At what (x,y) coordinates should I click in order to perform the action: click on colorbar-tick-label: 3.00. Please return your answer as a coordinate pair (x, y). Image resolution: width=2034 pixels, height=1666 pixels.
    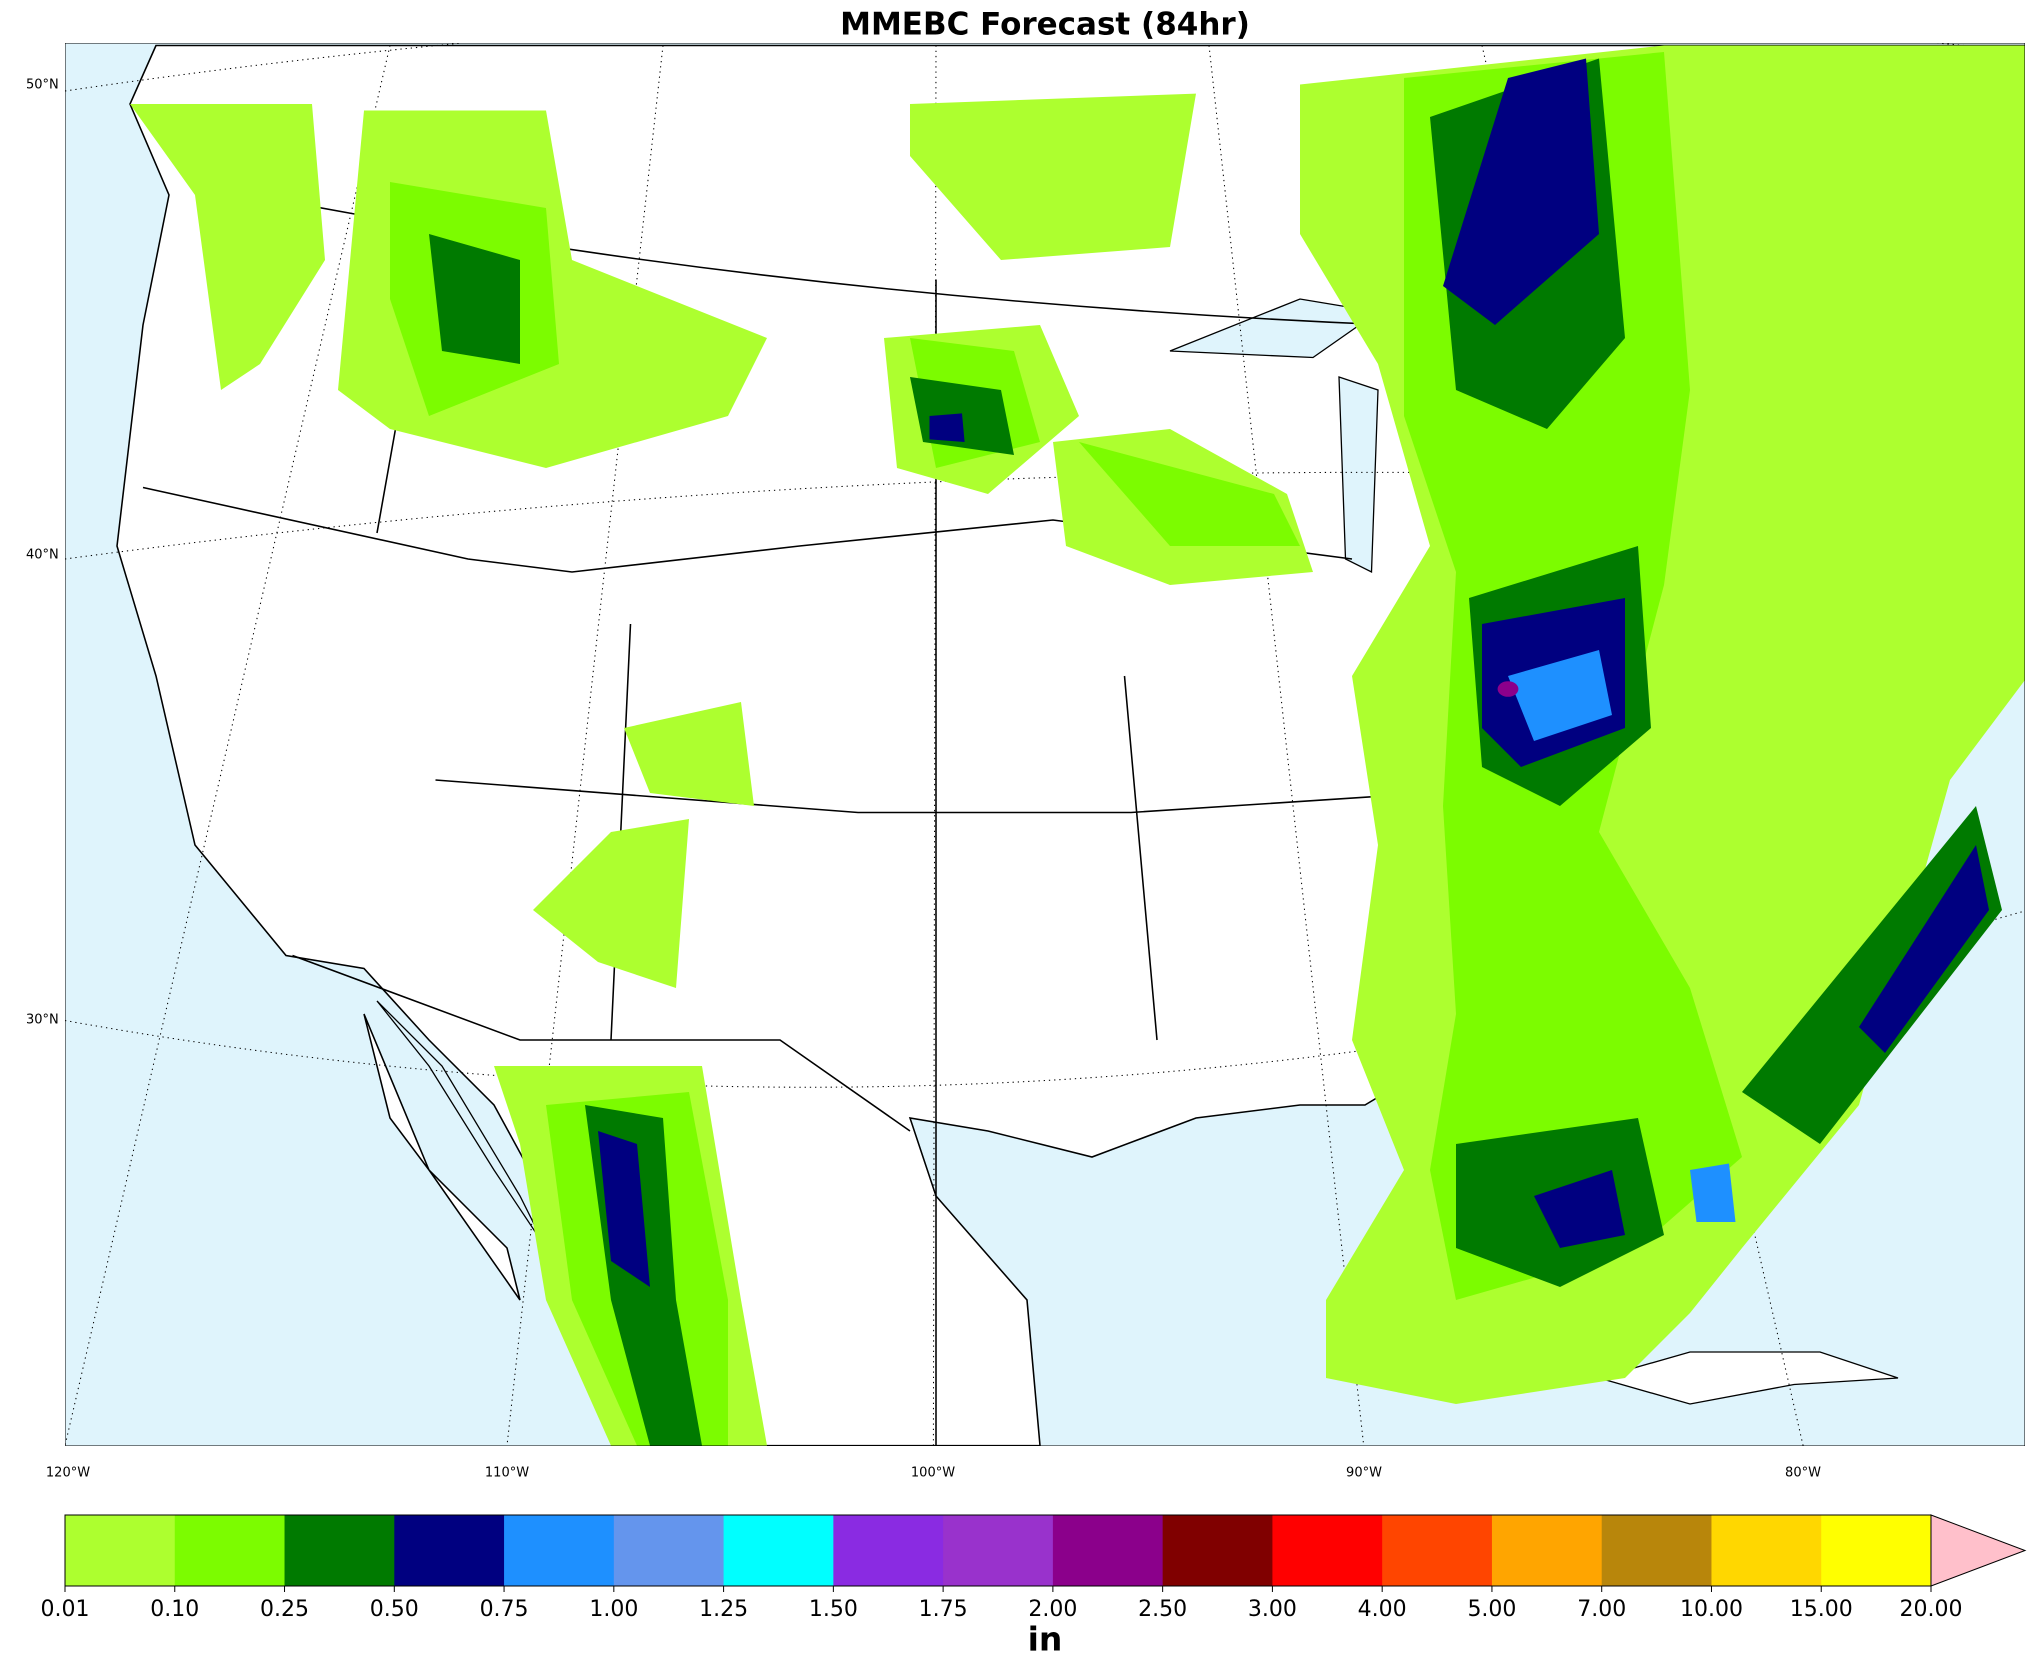
    Looking at the image, I should click on (1272, 1609).